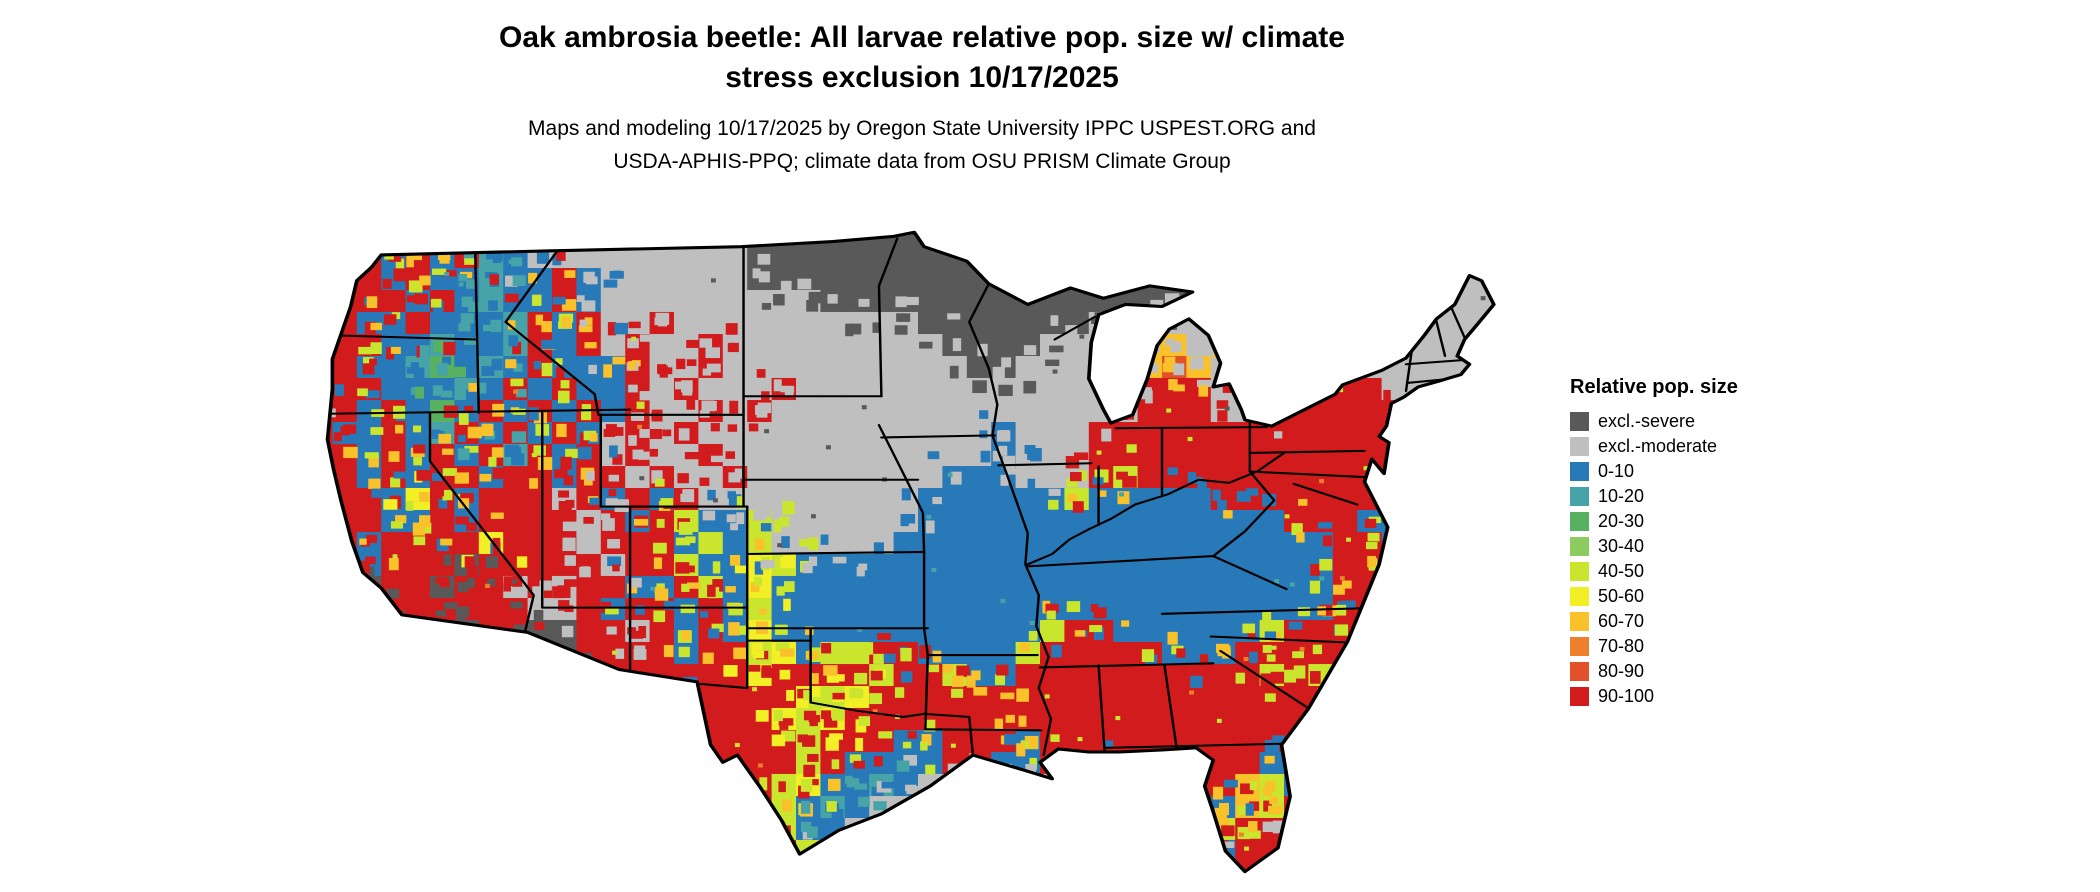 The image size is (2100, 892). Describe the element at coordinates (1621, 646) in the screenshot. I see `legend-item-label: 70-80` at that location.